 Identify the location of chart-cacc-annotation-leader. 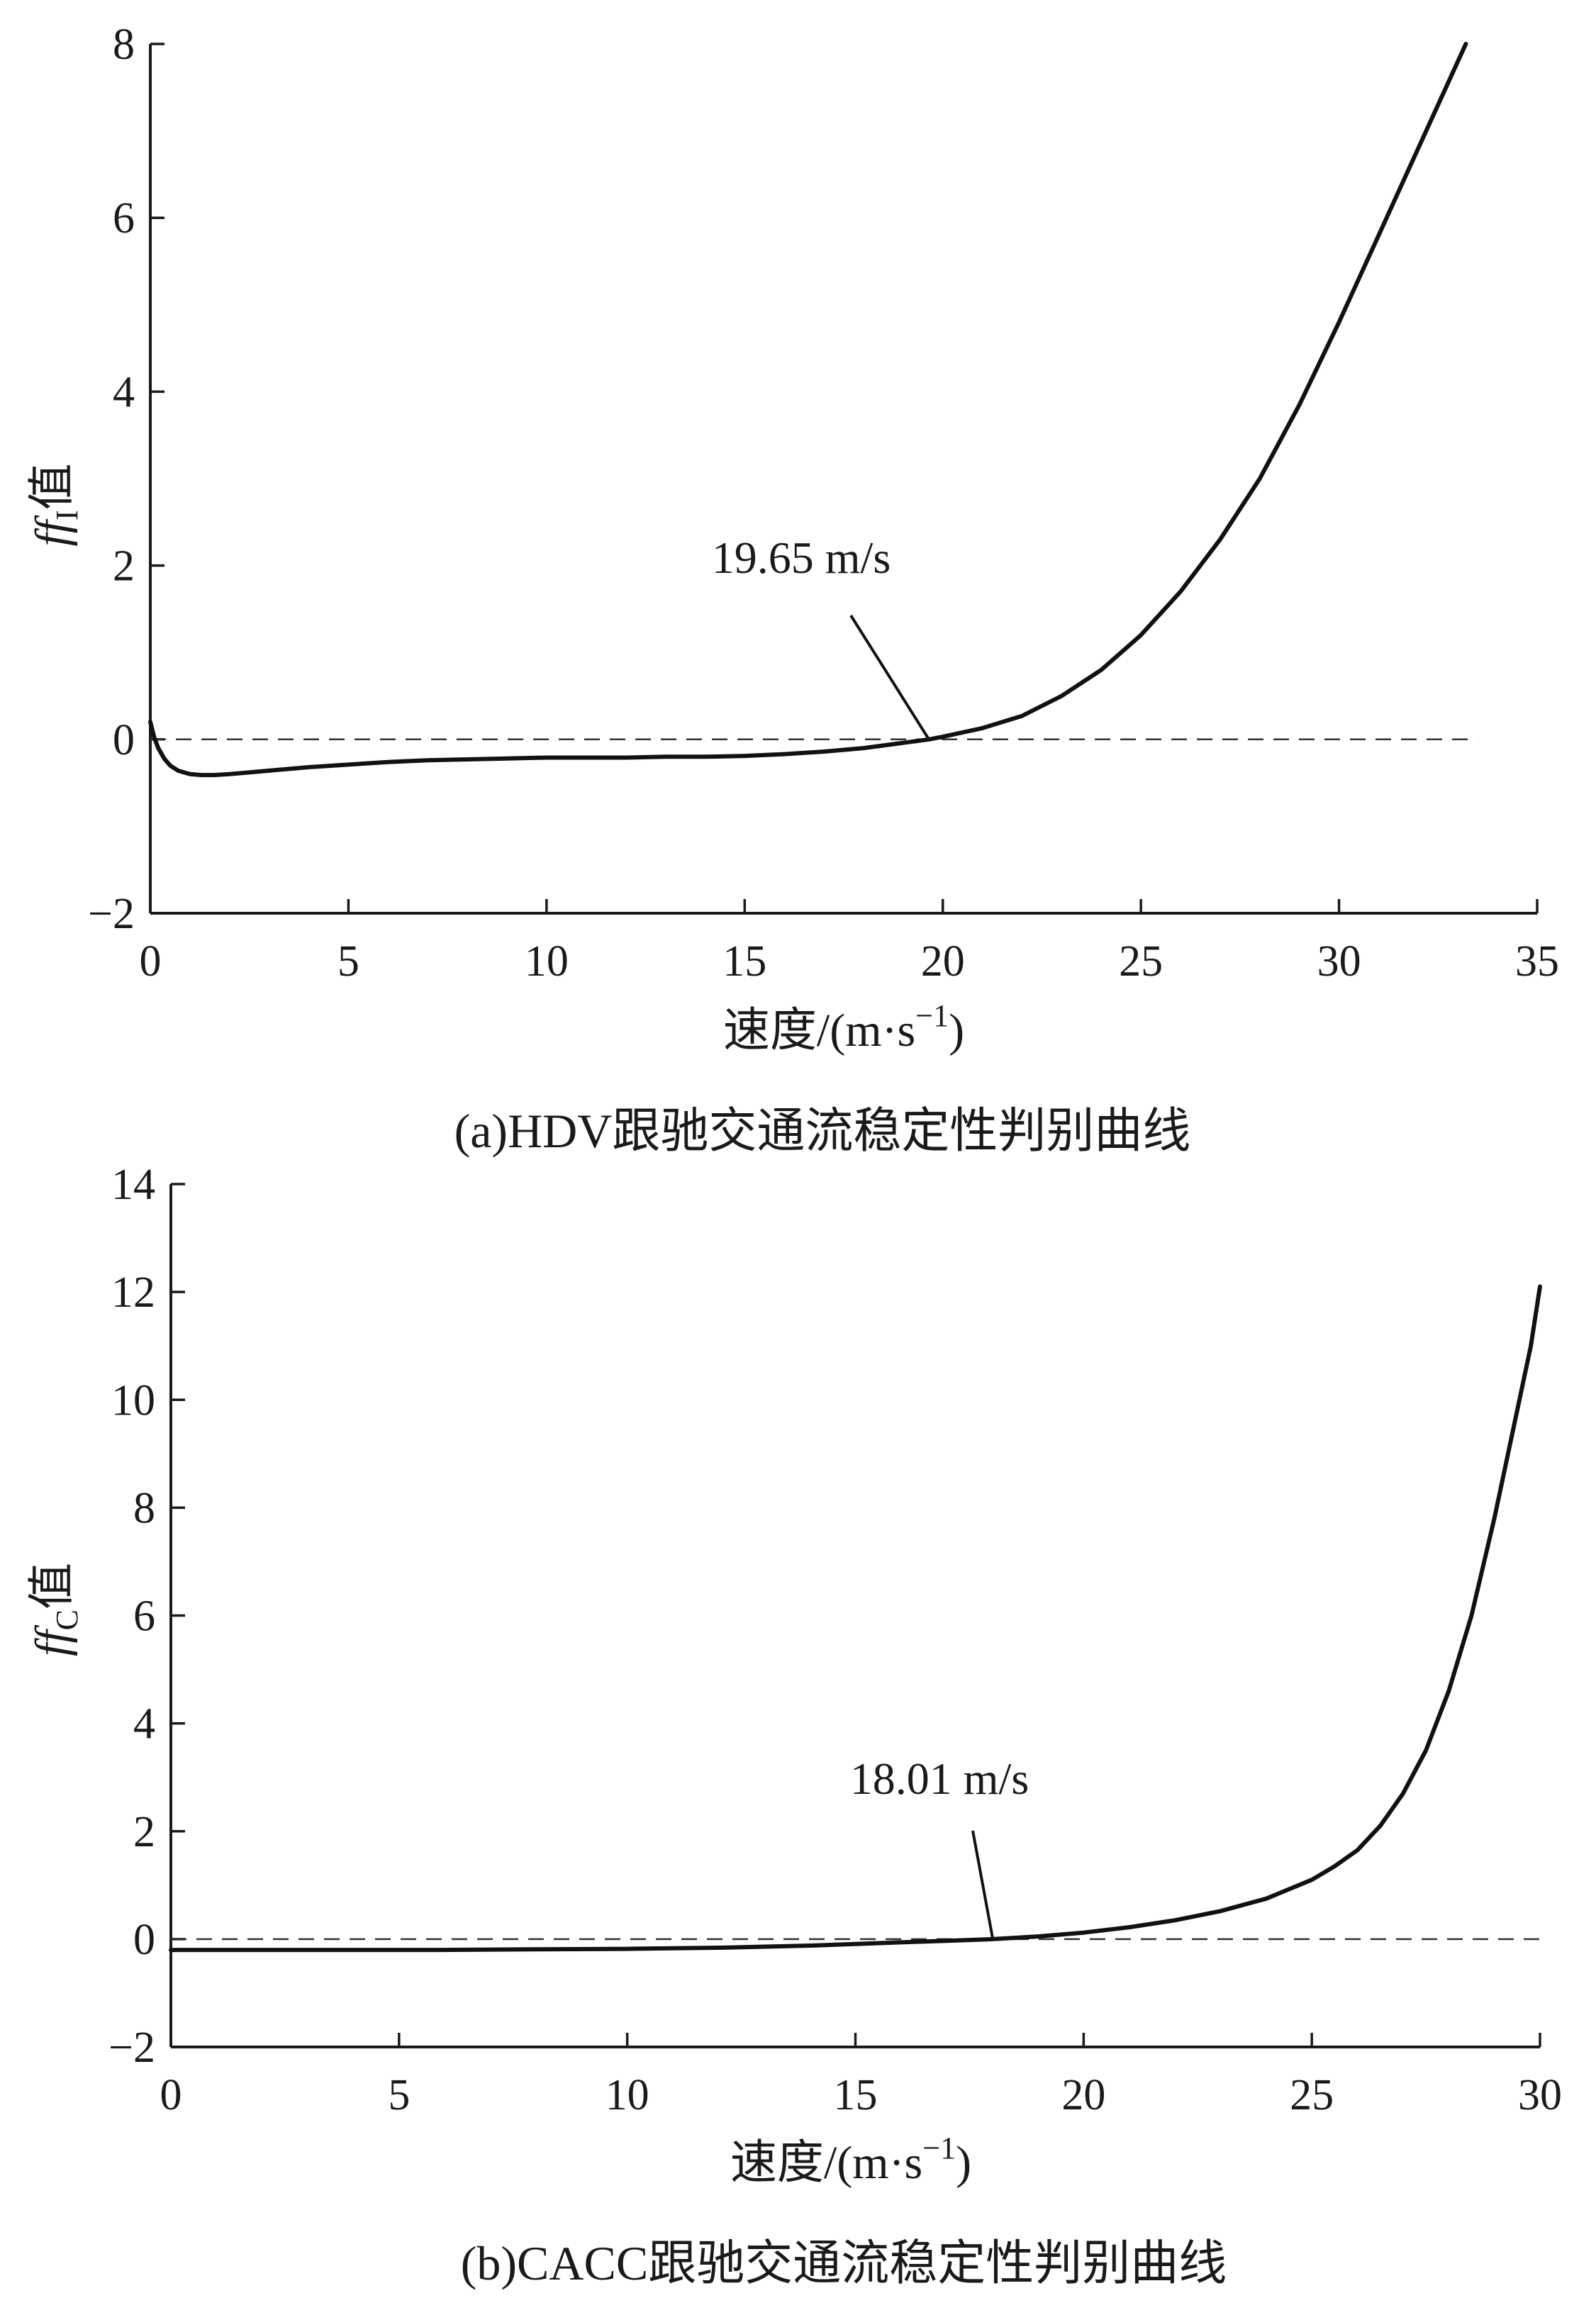
(983, 1885).